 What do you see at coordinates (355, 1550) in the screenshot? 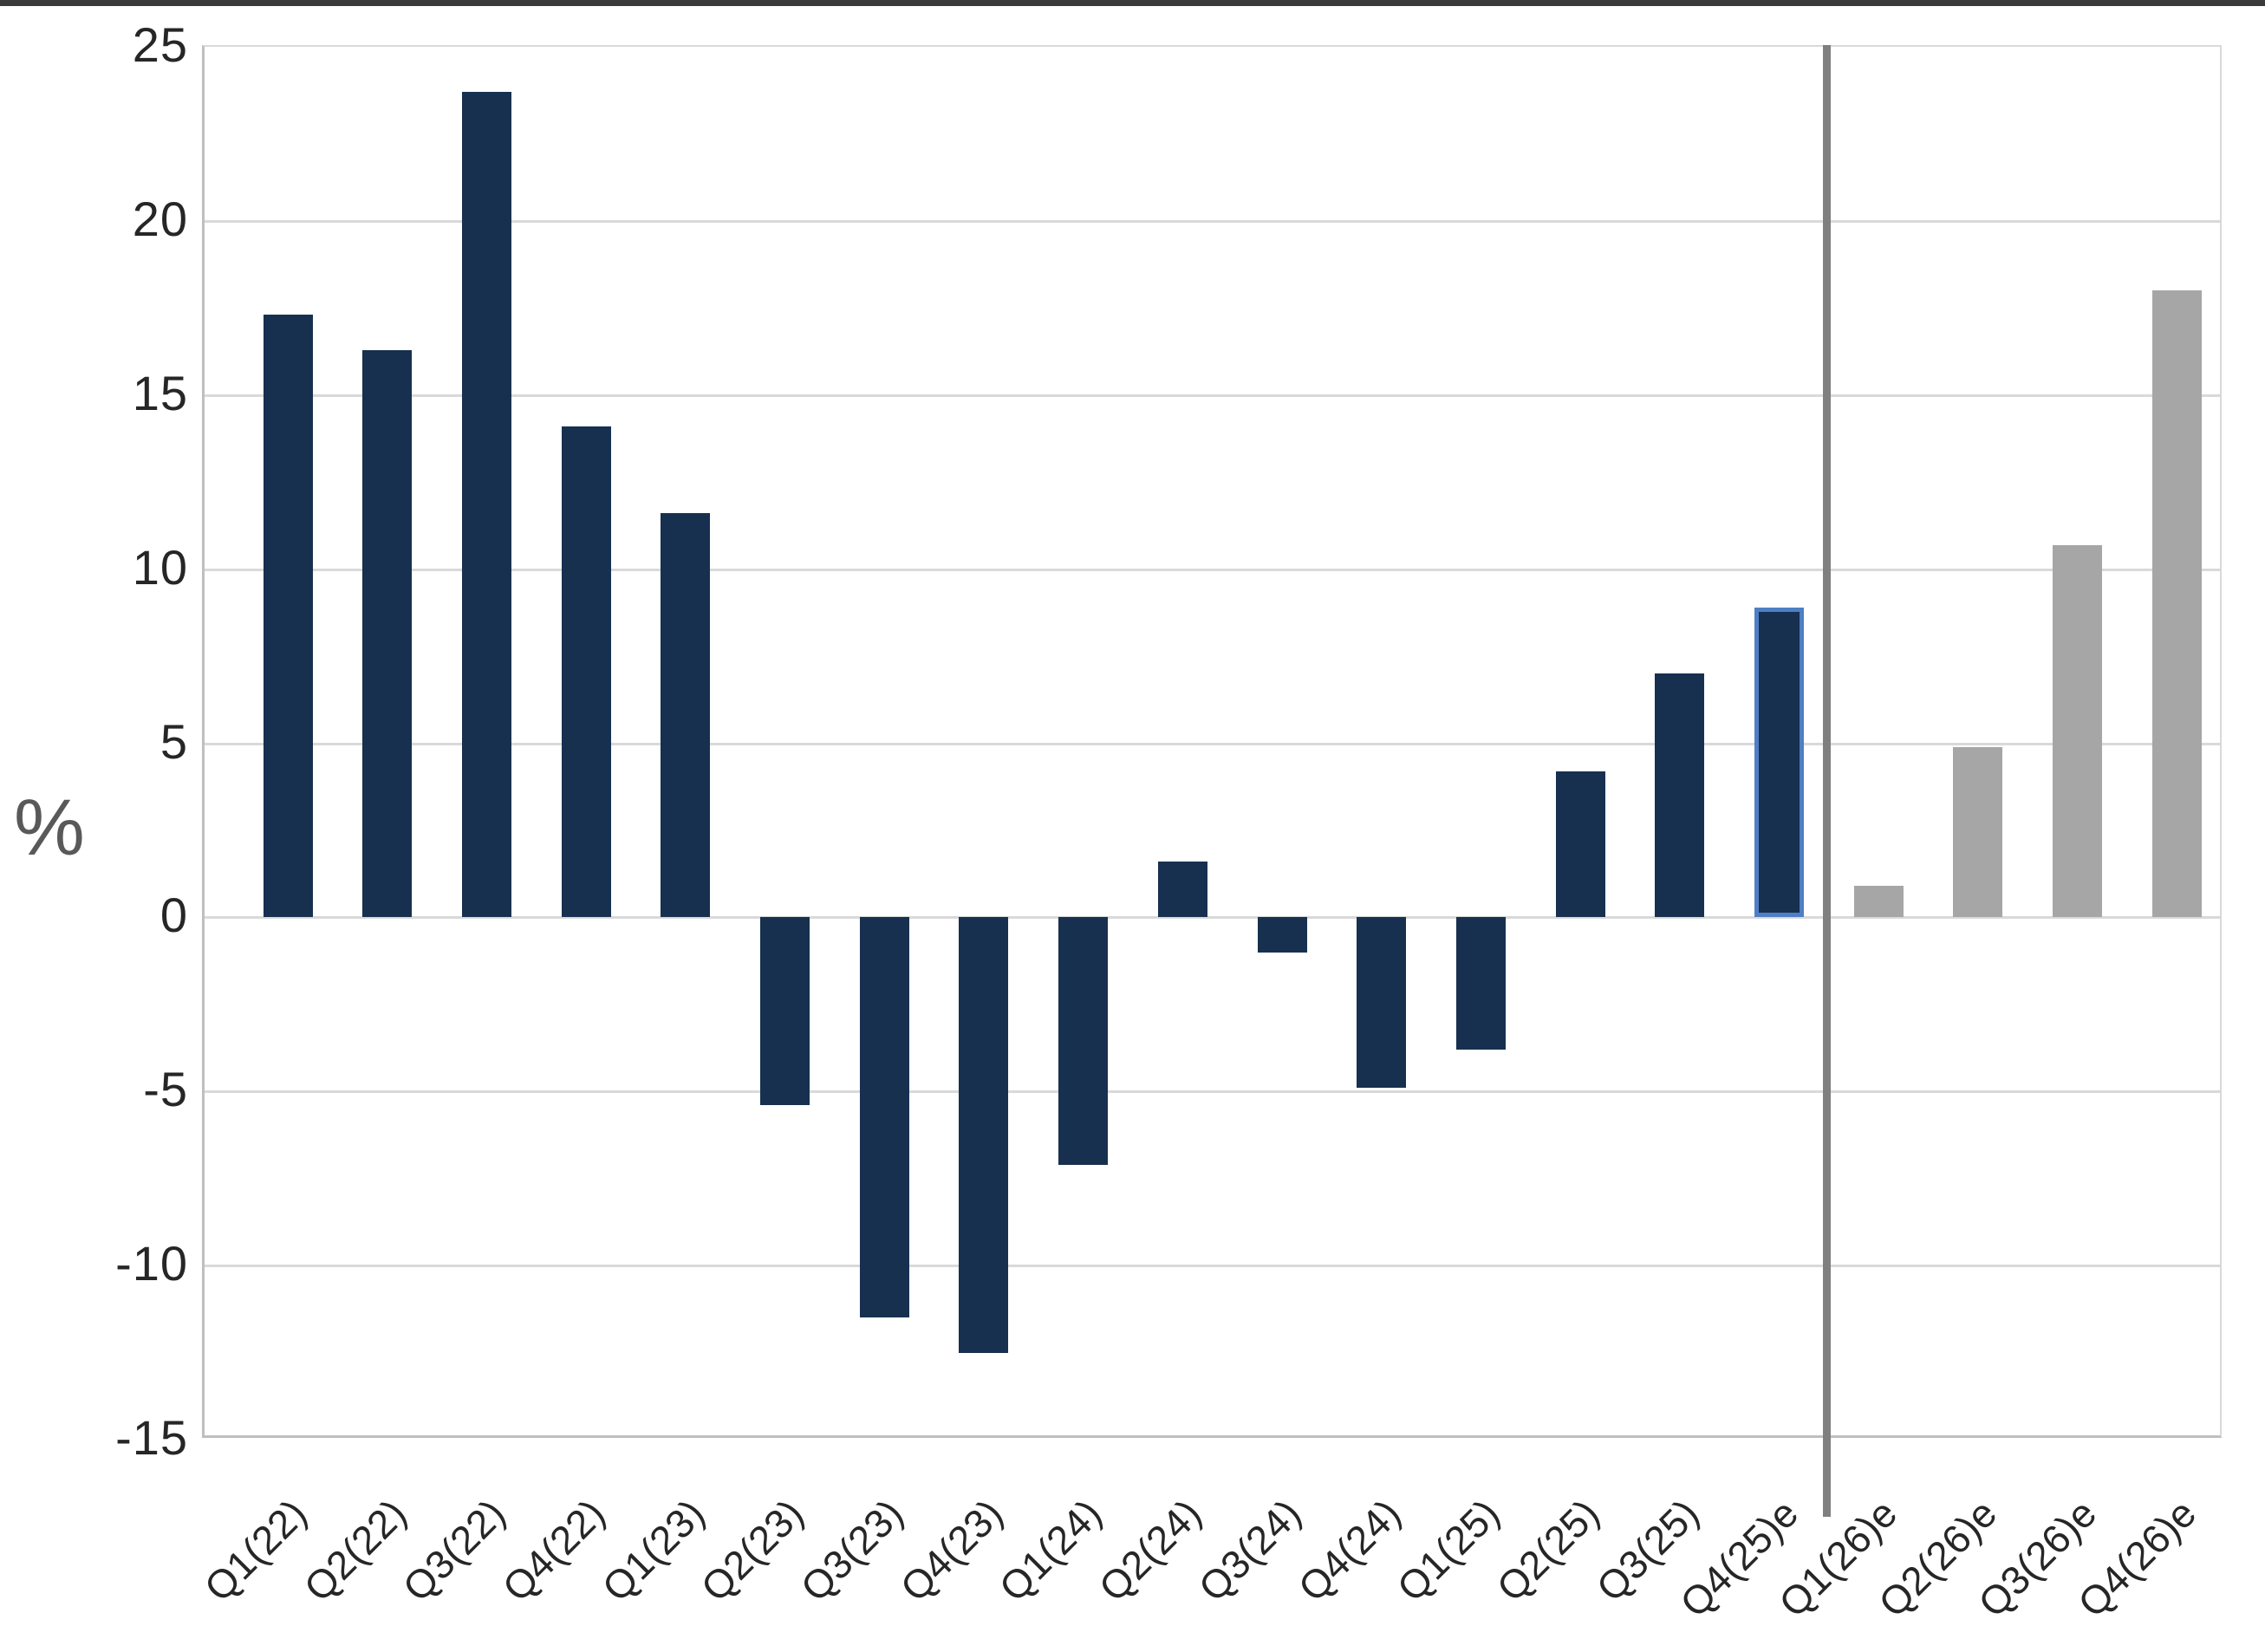
I see `x-tick-label: Q2(22)` at bounding box center [355, 1550].